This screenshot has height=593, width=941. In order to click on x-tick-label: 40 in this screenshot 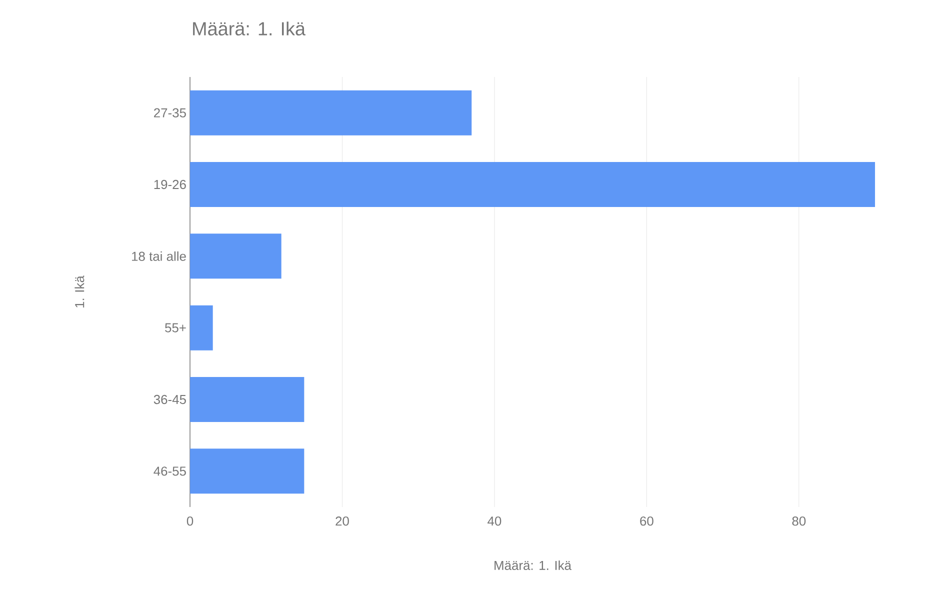, I will do `click(495, 521)`.